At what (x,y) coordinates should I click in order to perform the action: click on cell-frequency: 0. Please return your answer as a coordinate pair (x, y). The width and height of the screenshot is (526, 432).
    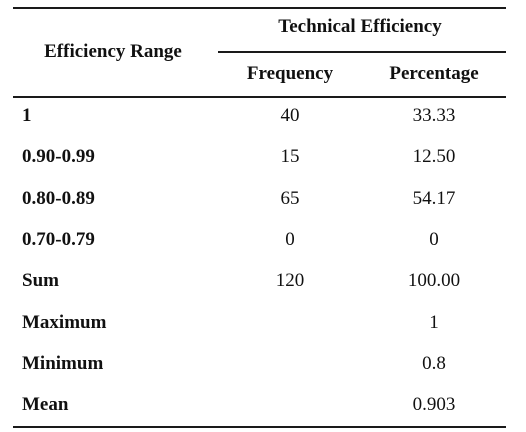
    Looking at the image, I should click on (290, 239).